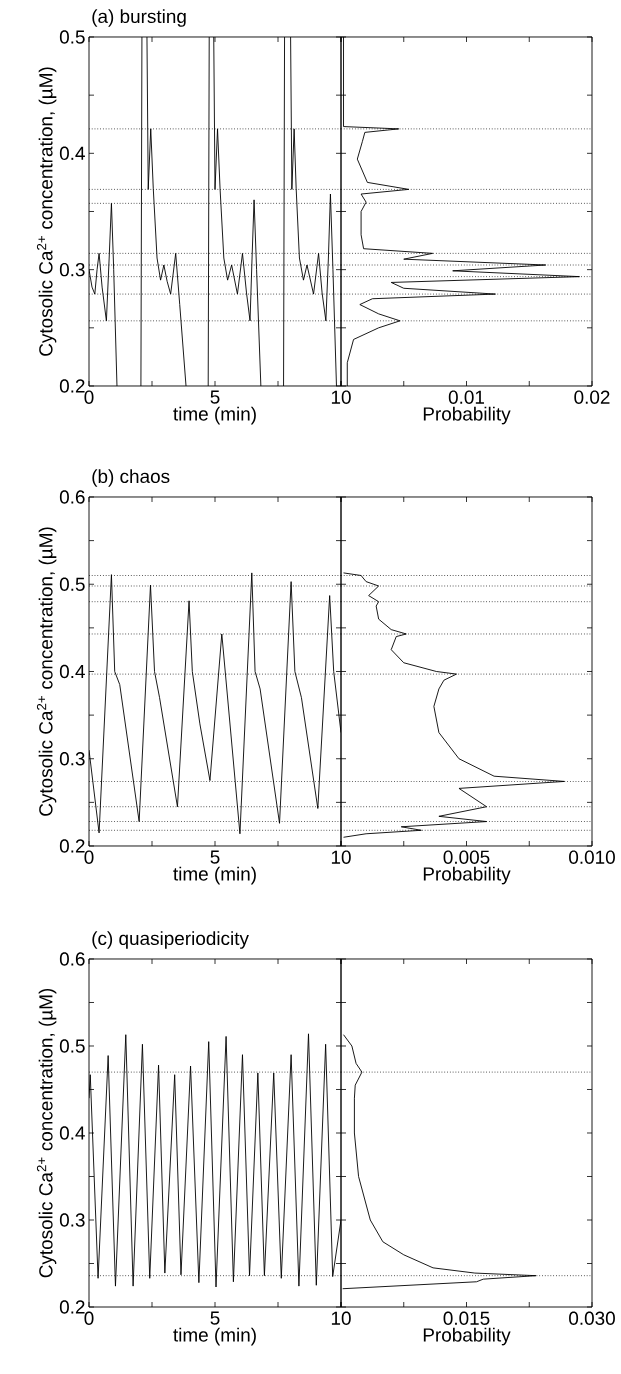 This screenshot has height=1374, width=621. Describe the element at coordinates (131, 478) in the screenshot. I see `chart-title: (b) chaos` at that location.